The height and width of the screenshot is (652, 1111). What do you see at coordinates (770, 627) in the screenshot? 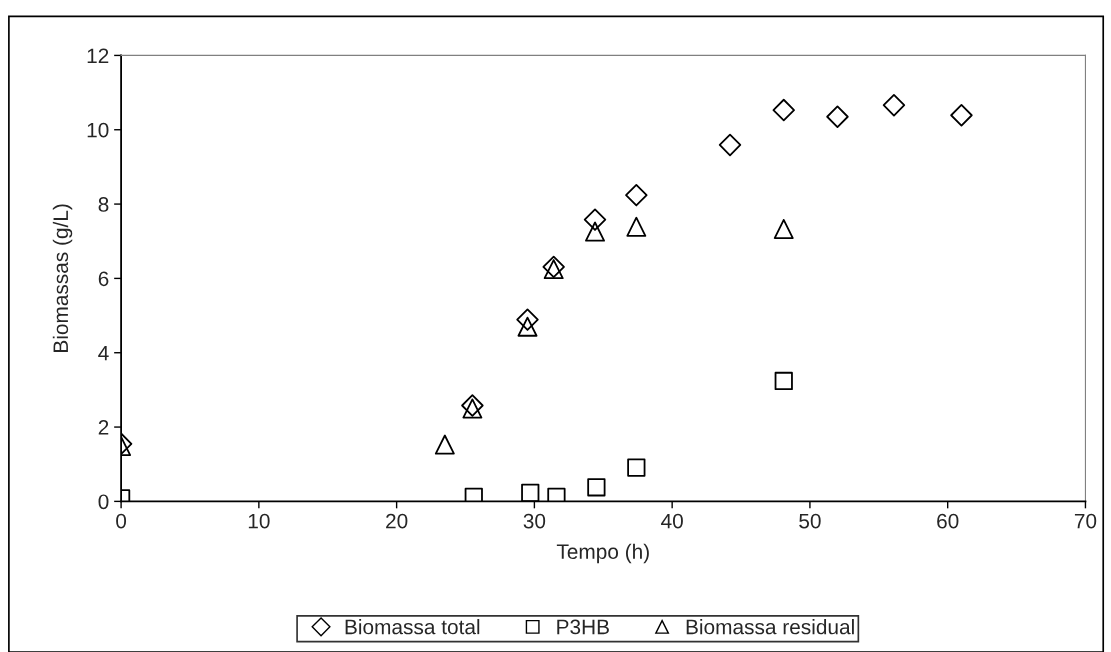
I see `legend-label: Biomassa residual` at bounding box center [770, 627].